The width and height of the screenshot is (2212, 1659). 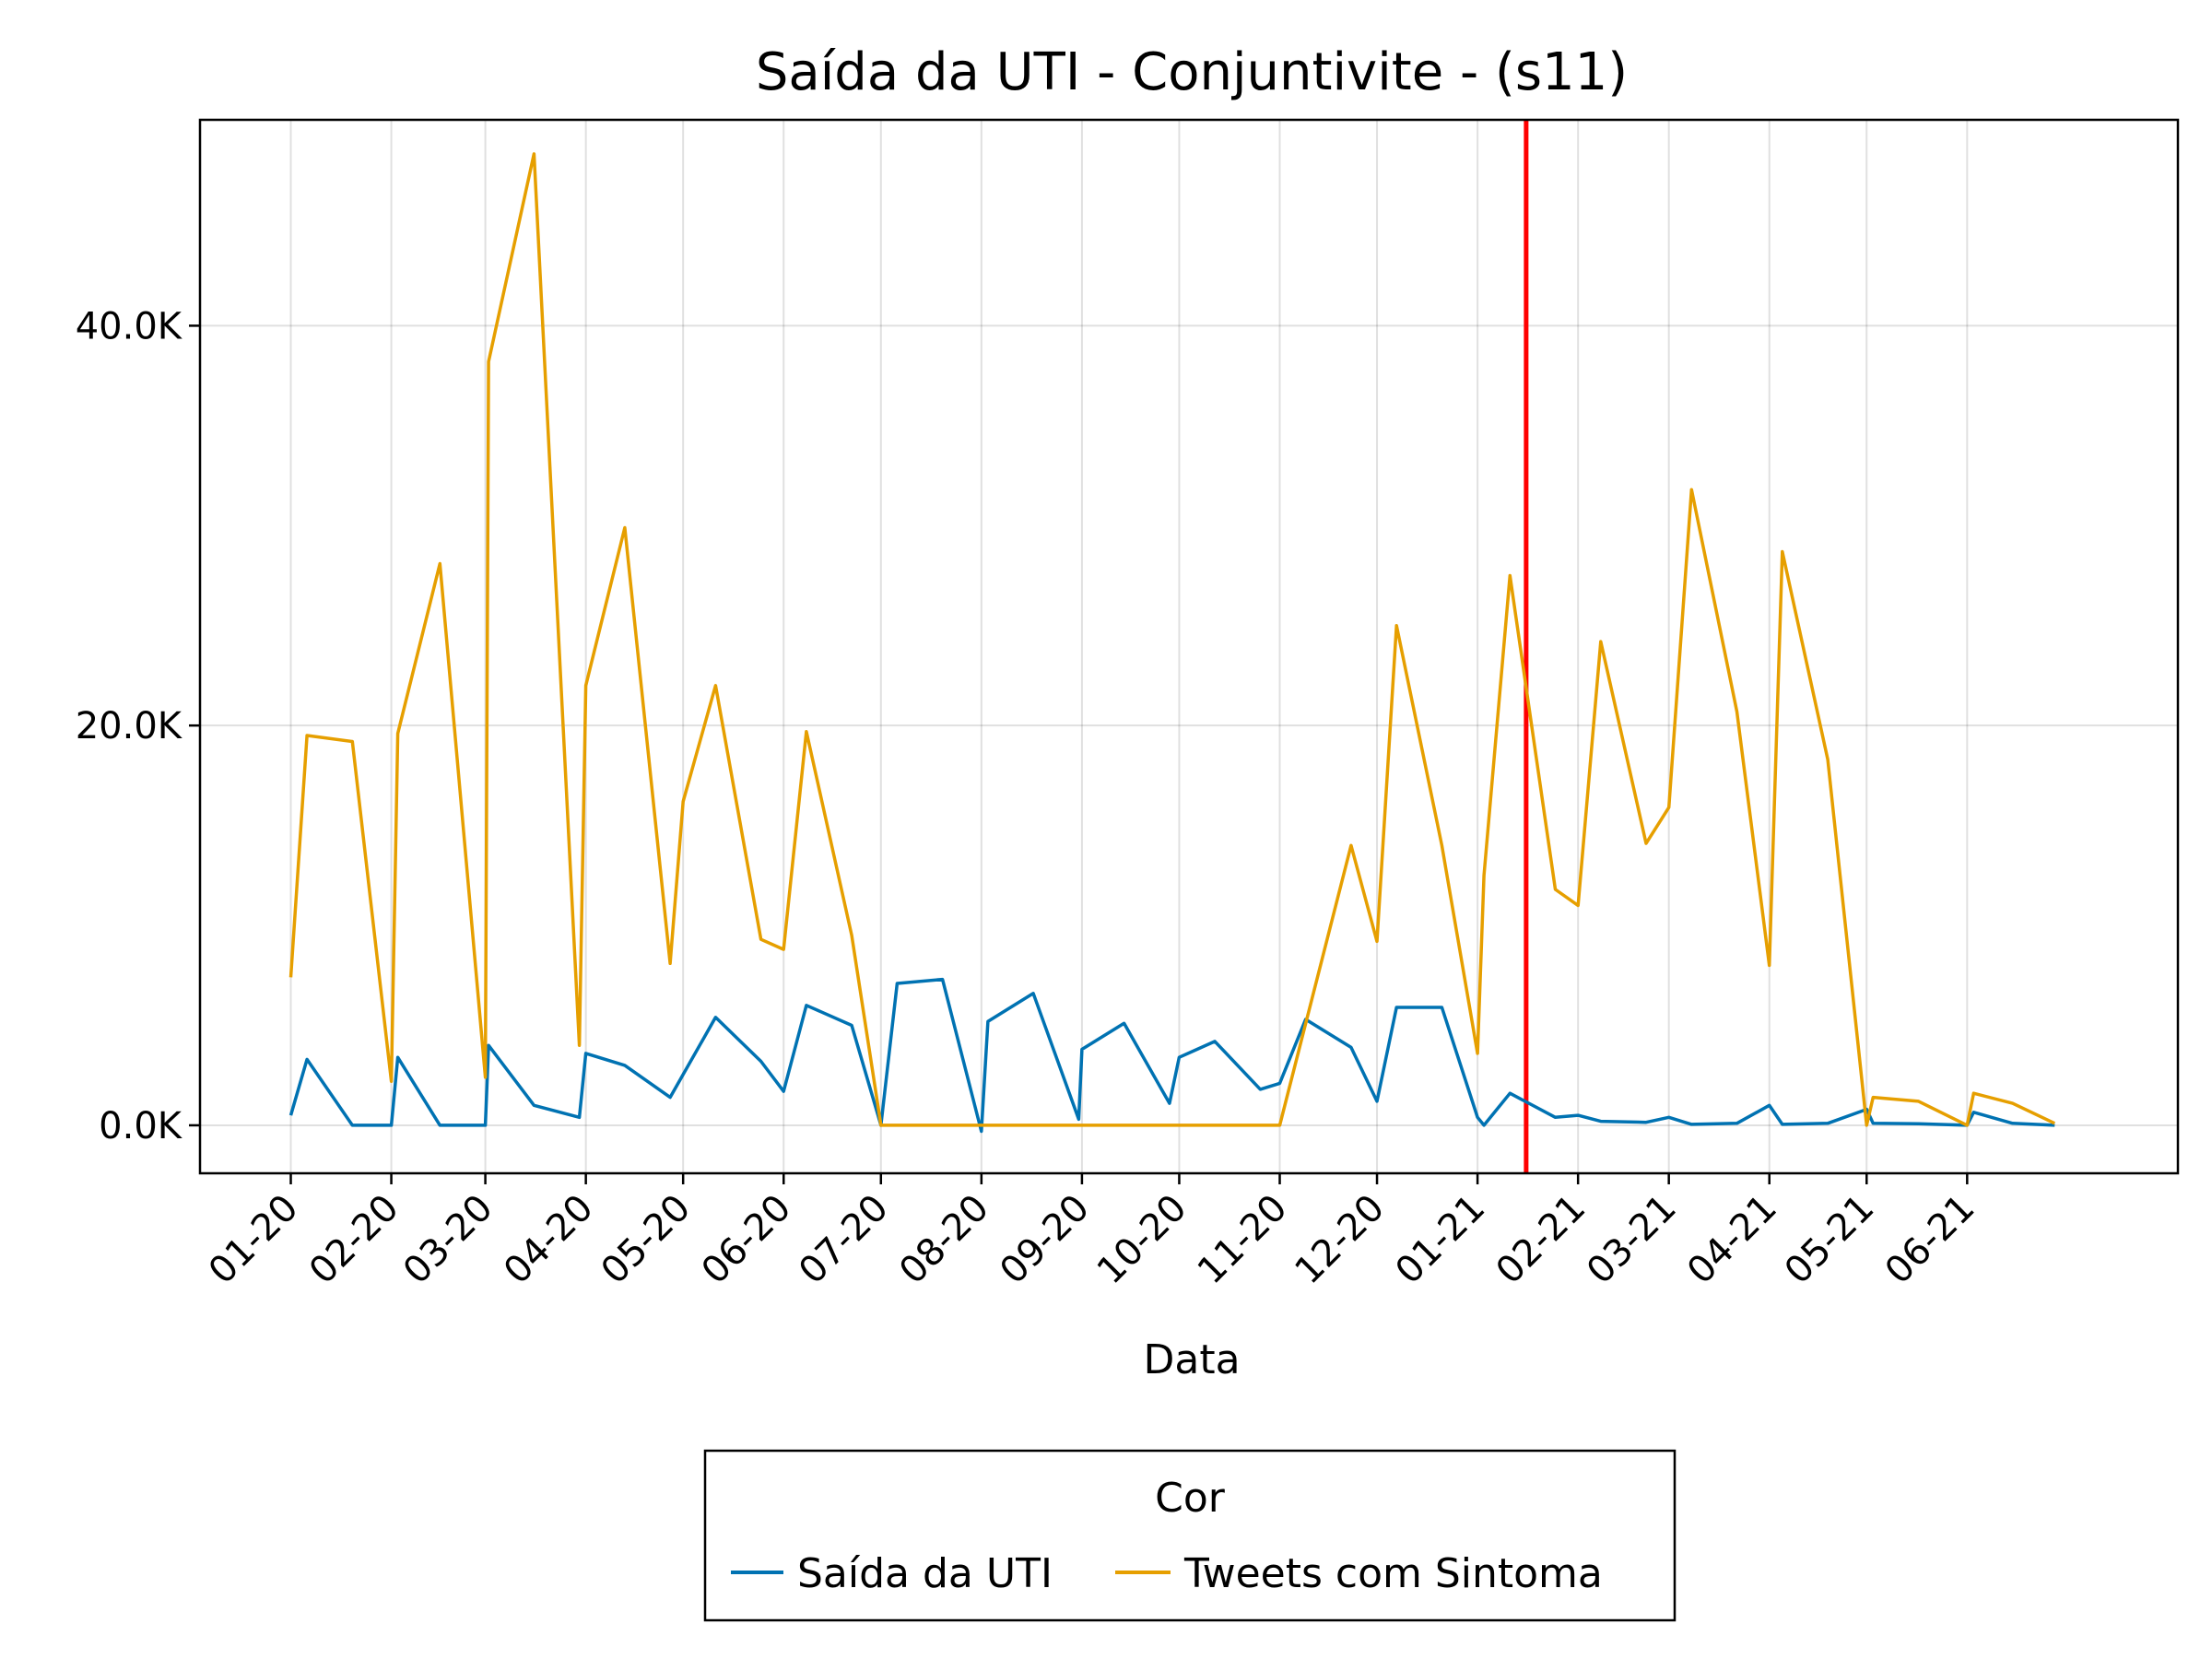 I want to click on x-tick-label: 12-20, so click(x=1340, y=1240).